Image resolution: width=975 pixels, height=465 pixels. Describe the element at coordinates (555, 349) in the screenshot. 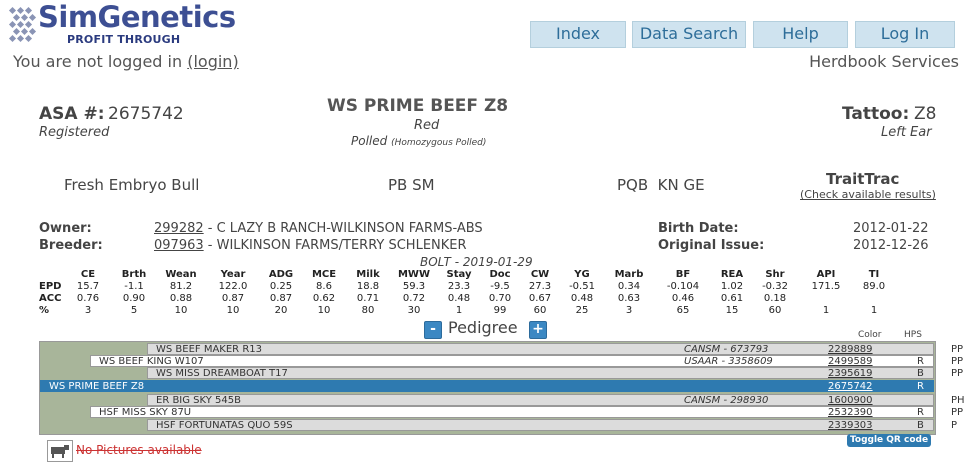

I see `pedigree-row: WS BEEF MAKER R13 CANSM - 673793 2289889 PP` at that location.